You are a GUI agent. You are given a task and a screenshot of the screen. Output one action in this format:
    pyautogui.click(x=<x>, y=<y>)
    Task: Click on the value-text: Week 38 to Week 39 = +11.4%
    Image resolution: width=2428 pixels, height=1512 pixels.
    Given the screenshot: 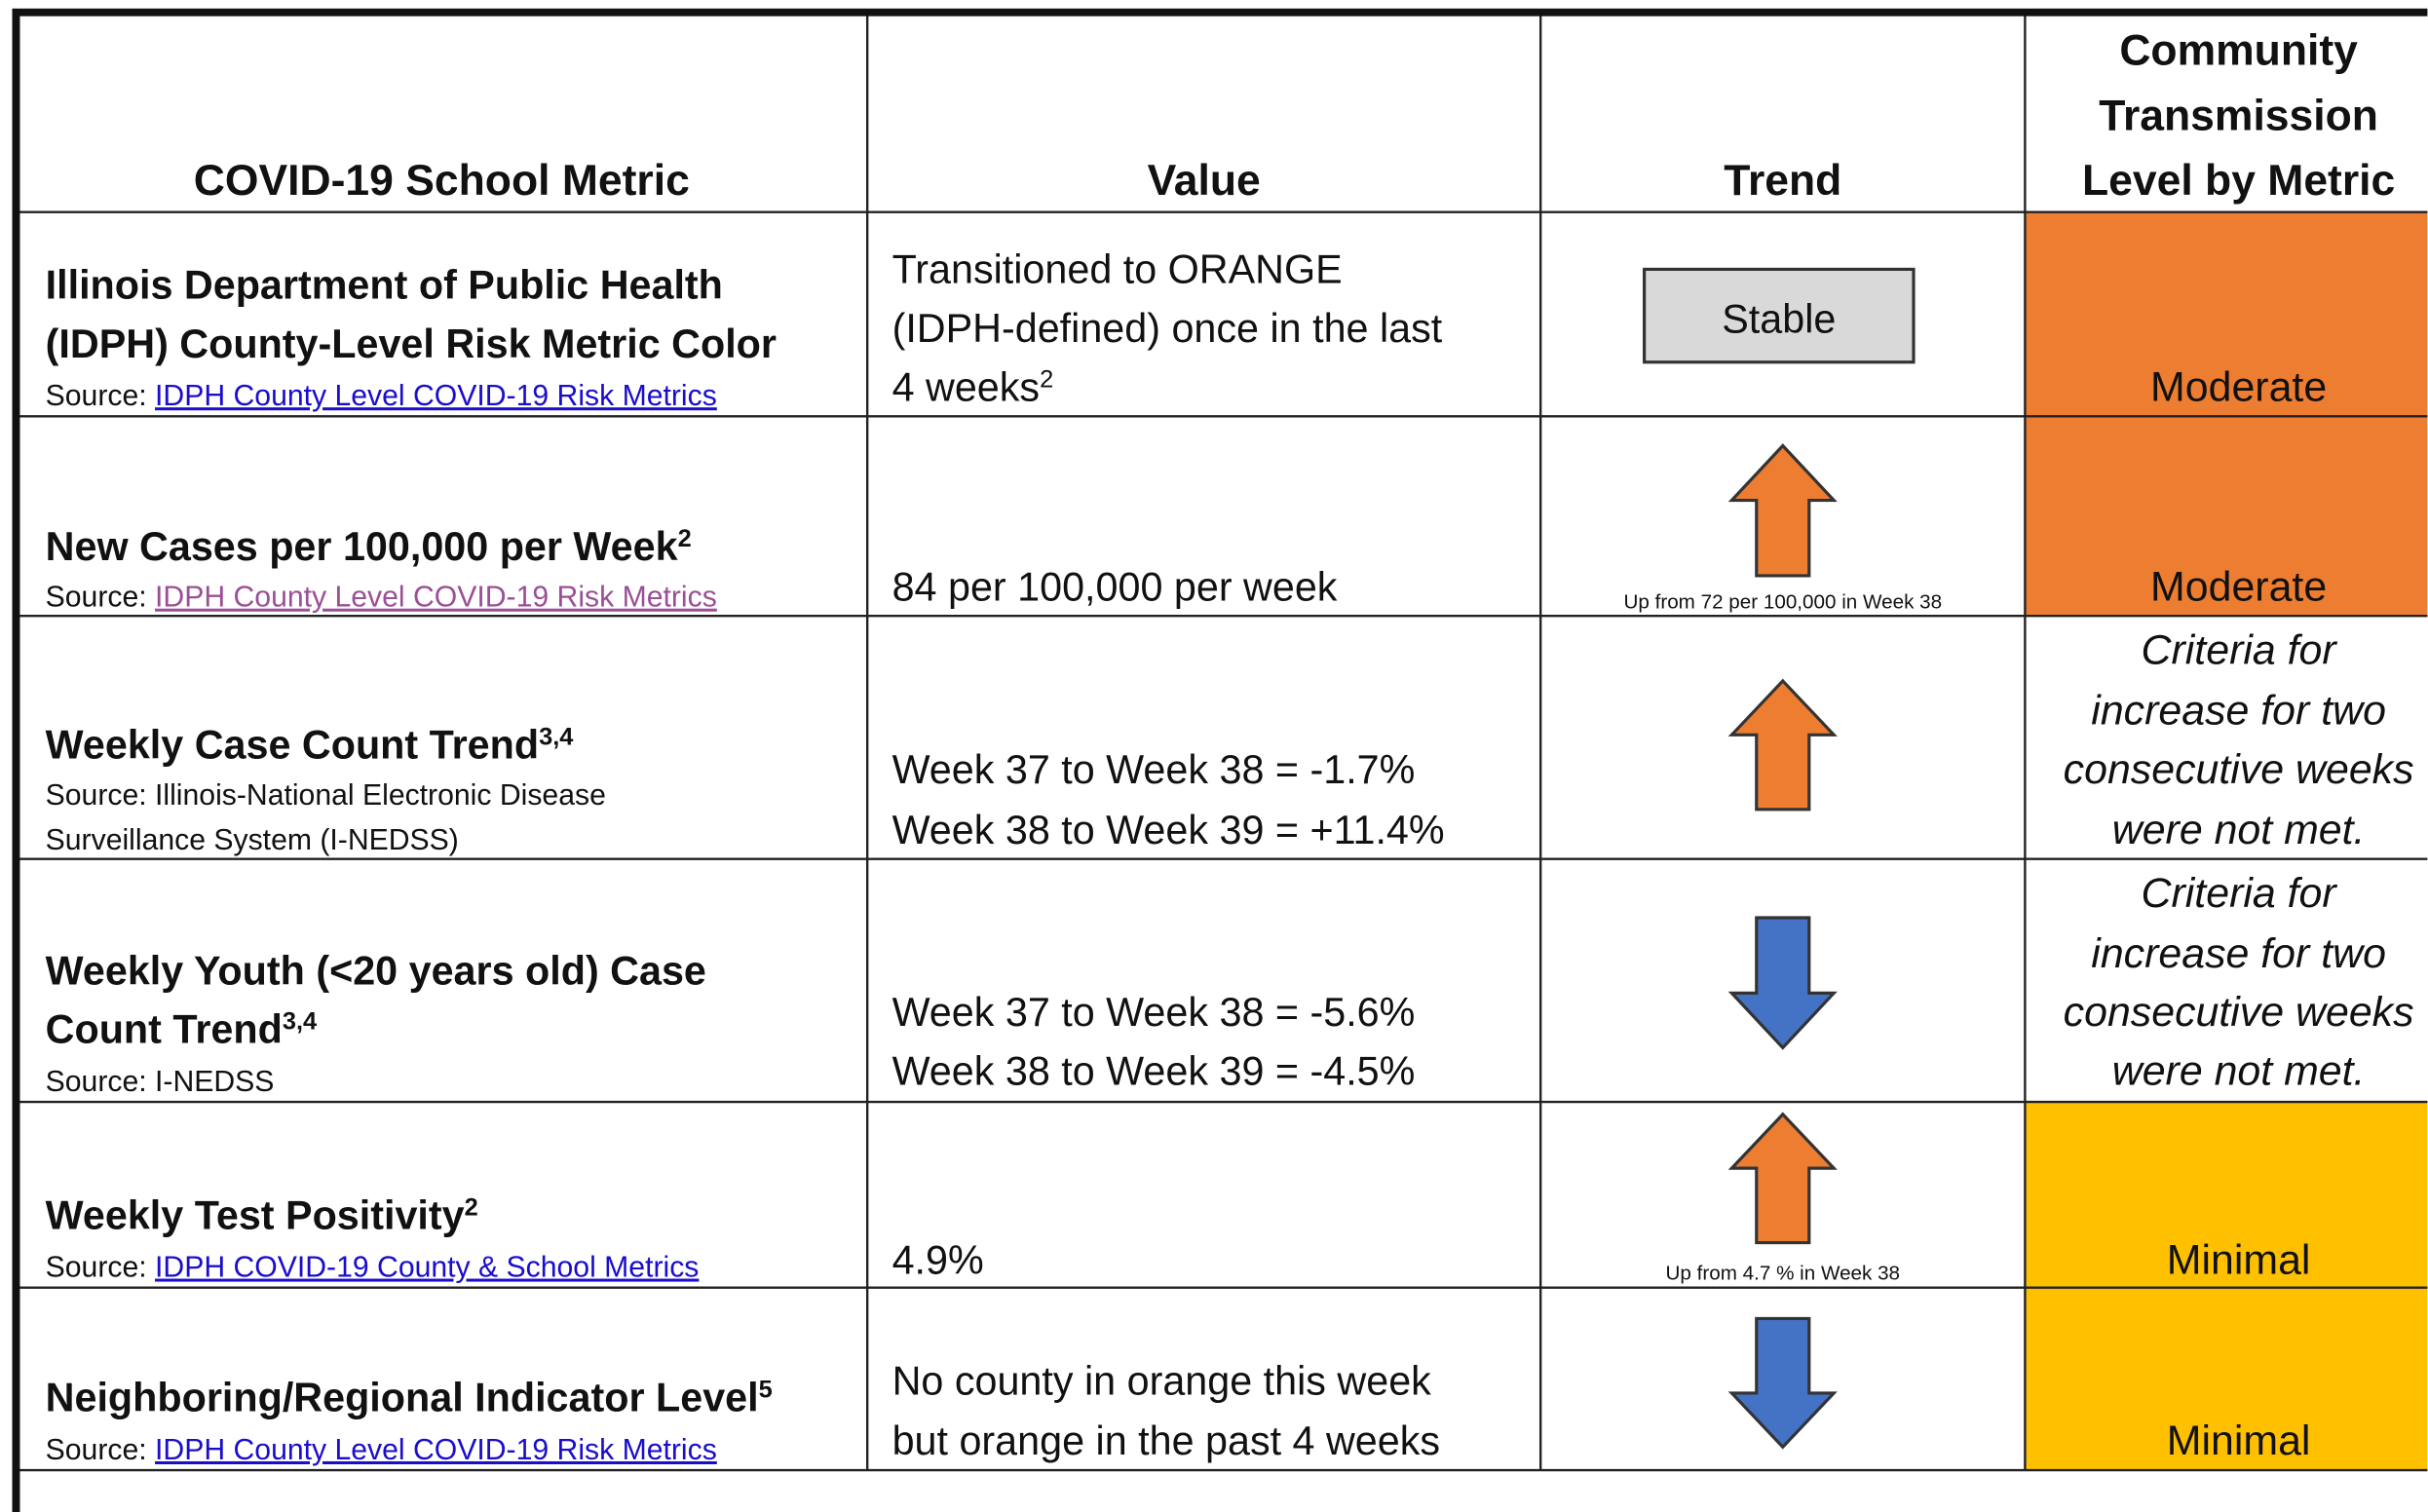 What is the action you would take?
    pyautogui.click(x=1168, y=830)
    